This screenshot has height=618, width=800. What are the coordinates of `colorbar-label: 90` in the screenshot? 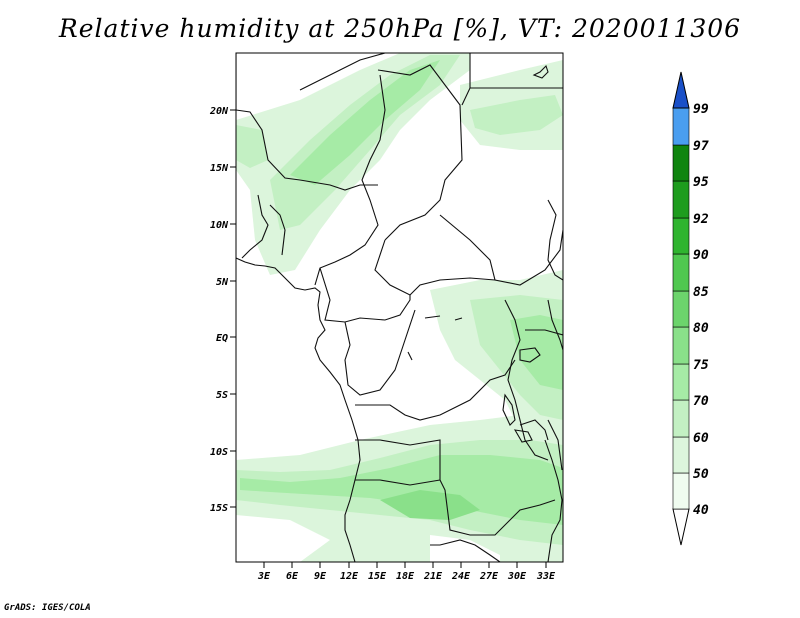 It's located at (701, 255).